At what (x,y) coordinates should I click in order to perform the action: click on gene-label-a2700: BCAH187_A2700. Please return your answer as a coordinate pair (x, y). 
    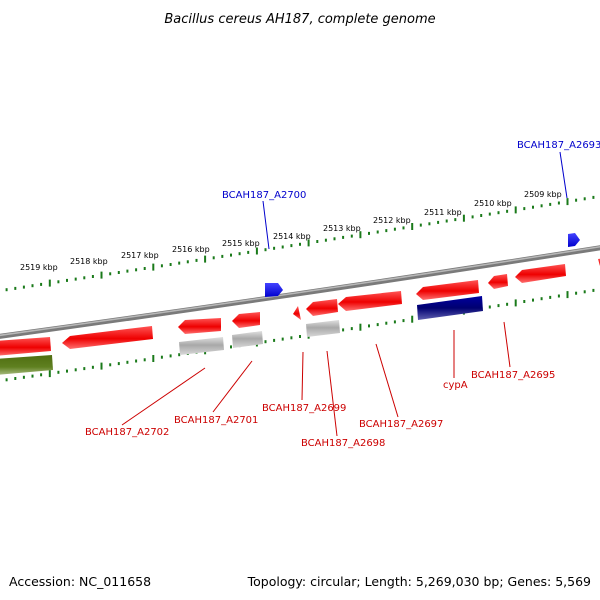
    Looking at the image, I should click on (264, 195).